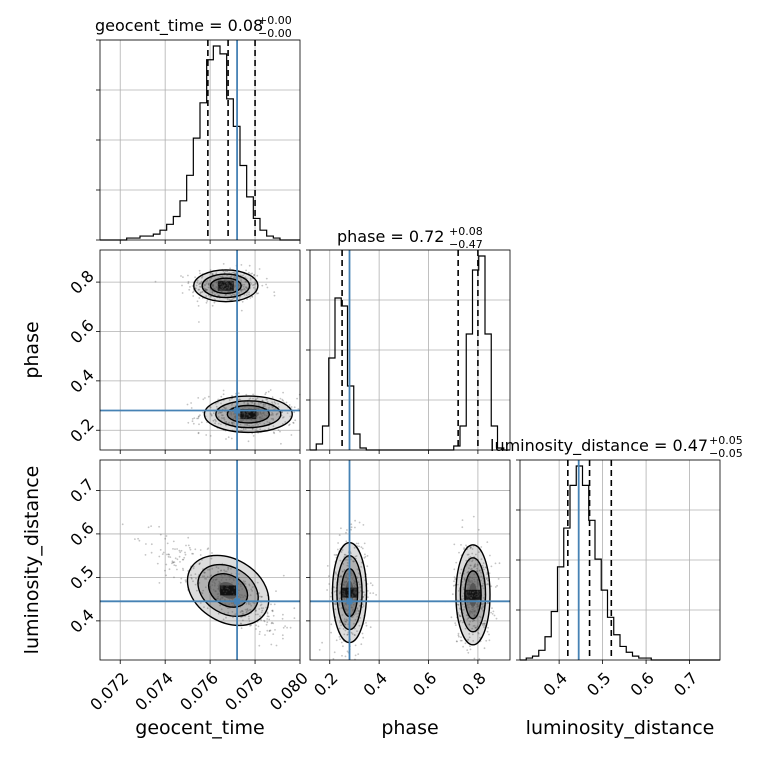  I want to click on ylabel-phase: phase, so click(32, 349).